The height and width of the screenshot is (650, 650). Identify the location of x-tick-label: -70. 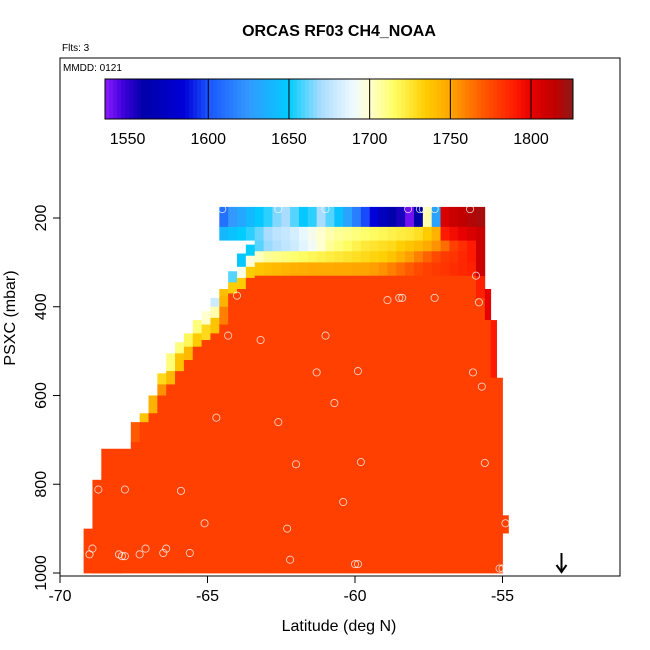
(59, 596).